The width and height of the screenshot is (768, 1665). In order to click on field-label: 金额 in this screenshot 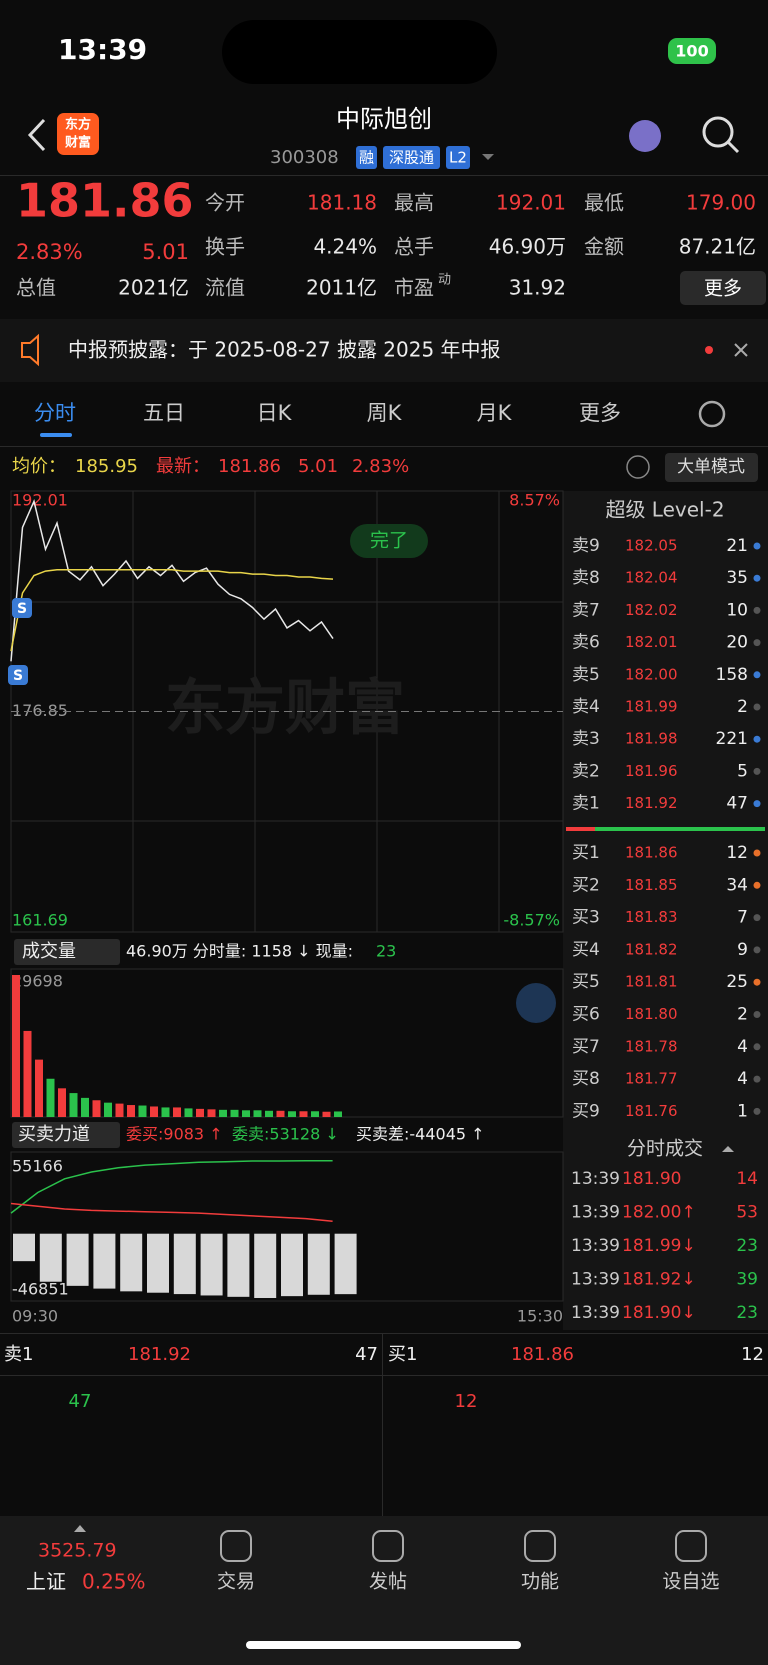, I will do `click(604, 247)`.